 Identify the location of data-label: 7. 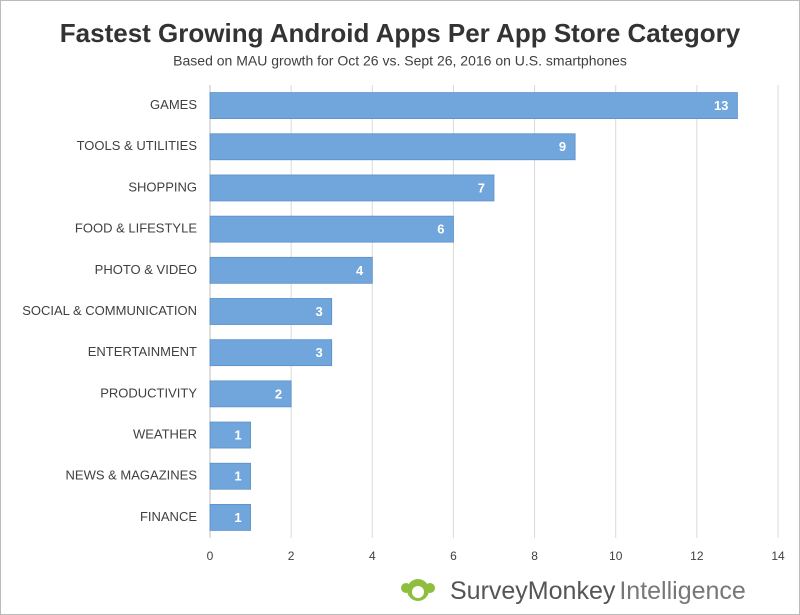
(481, 187).